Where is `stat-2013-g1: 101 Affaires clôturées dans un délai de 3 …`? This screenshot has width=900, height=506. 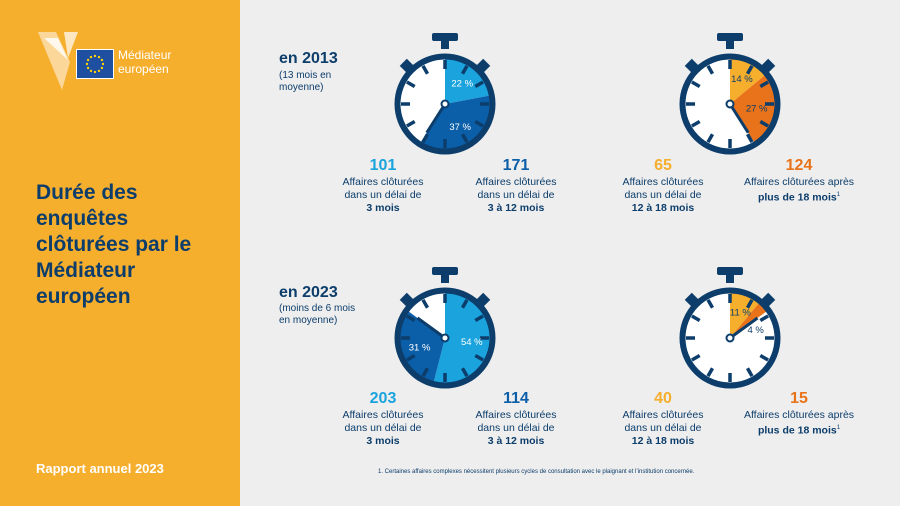 stat-2013-g1: 101 Affaires clôturées dans un délai de 3 … is located at coordinates (383, 185).